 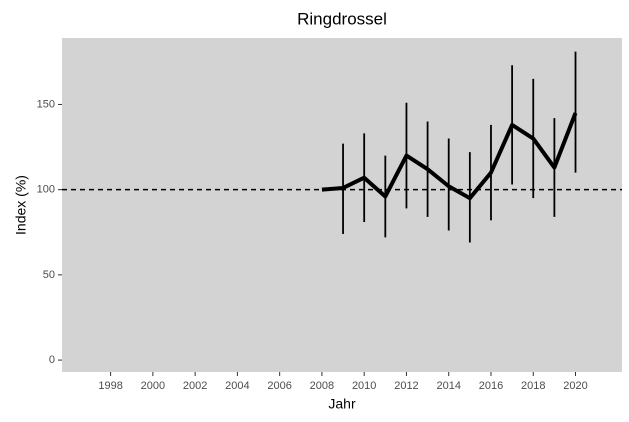 What do you see at coordinates (342, 404) in the screenshot?
I see `x-axis-label: Jahr` at bounding box center [342, 404].